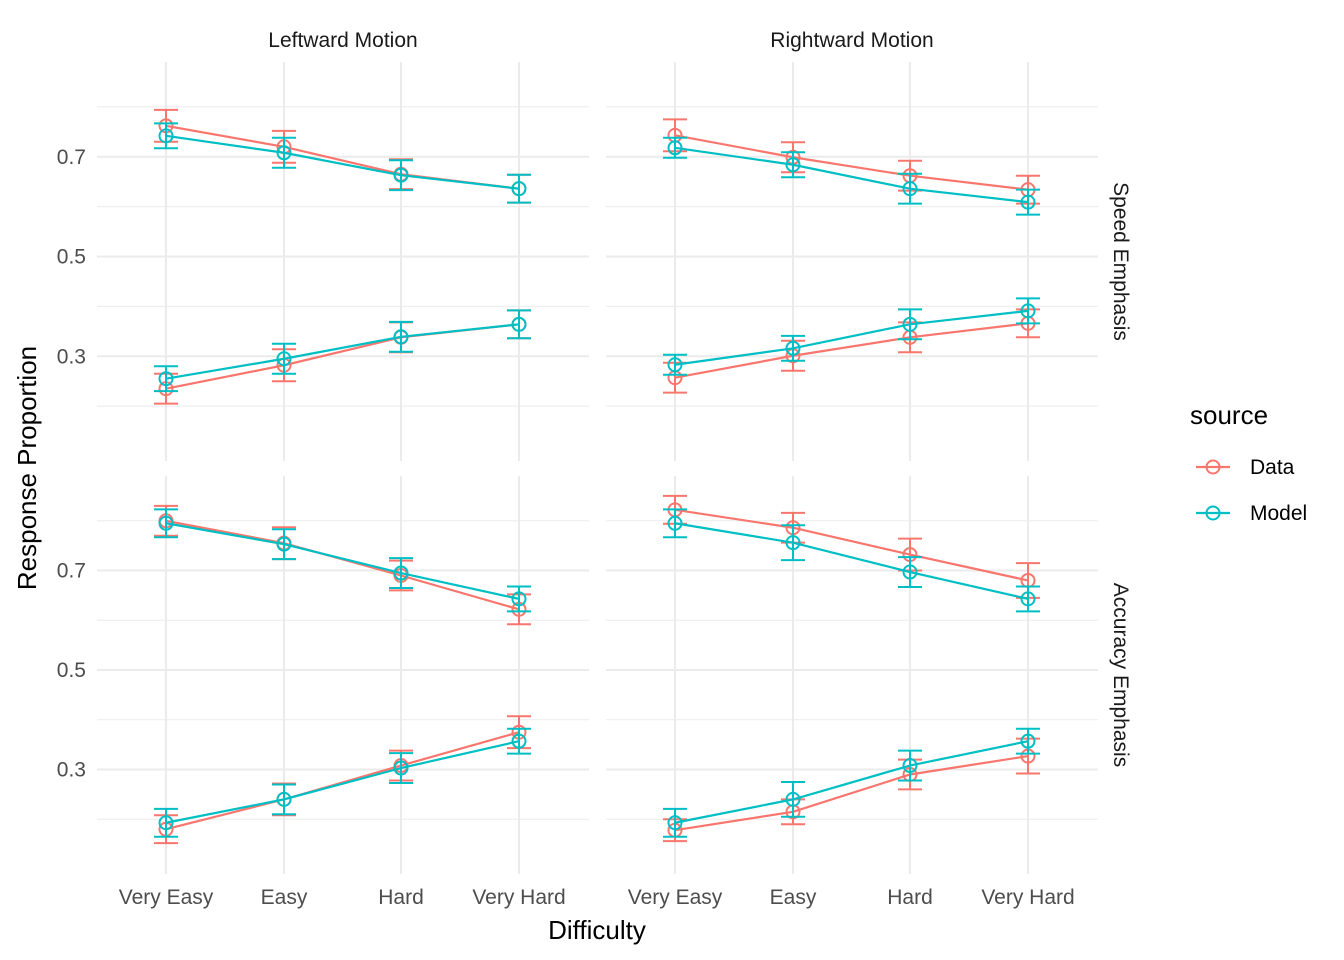 This screenshot has width=1344, height=960. I want to click on legend-item: Data, so click(1245, 467).